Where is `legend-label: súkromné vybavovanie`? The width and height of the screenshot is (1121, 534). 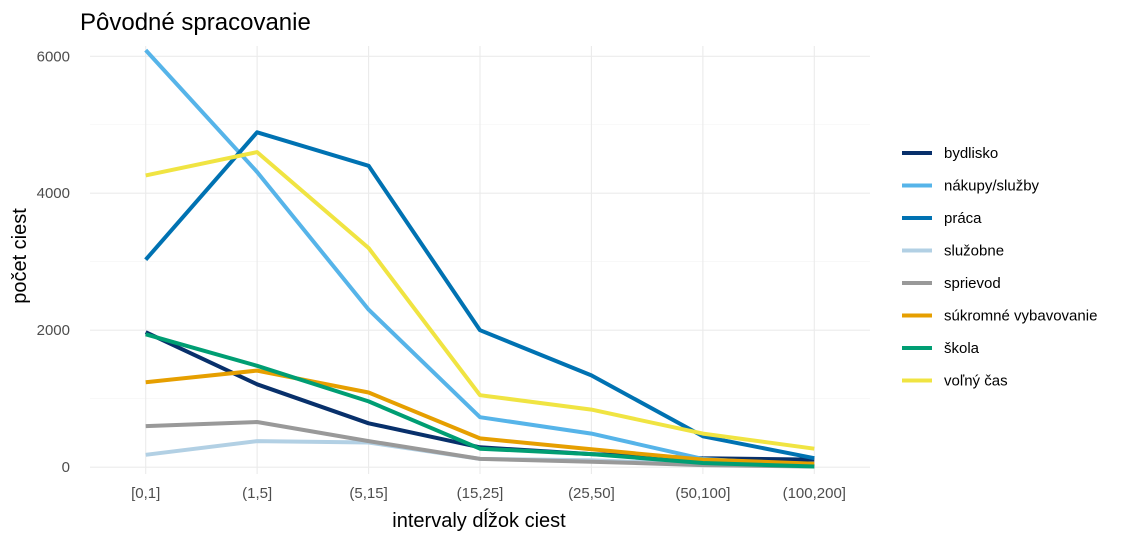
legend-label: súkromné vybavovanie is located at coordinates (1020, 316).